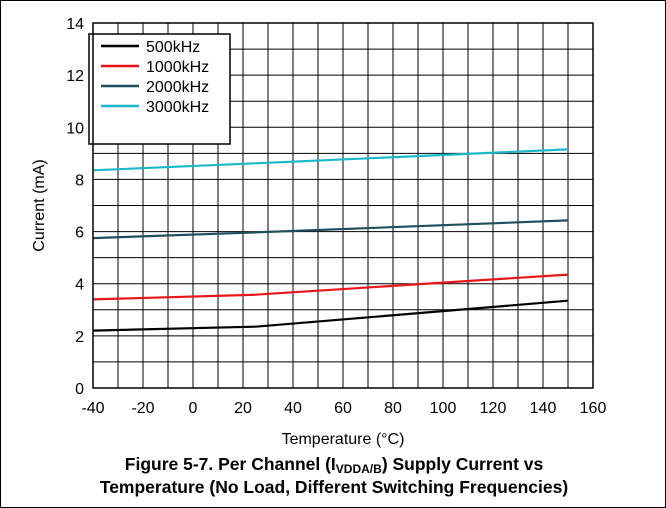 This screenshot has width=666, height=508. Describe the element at coordinates (543, 408) in the screenshot. I see `x-tick-label: 140` at that location.